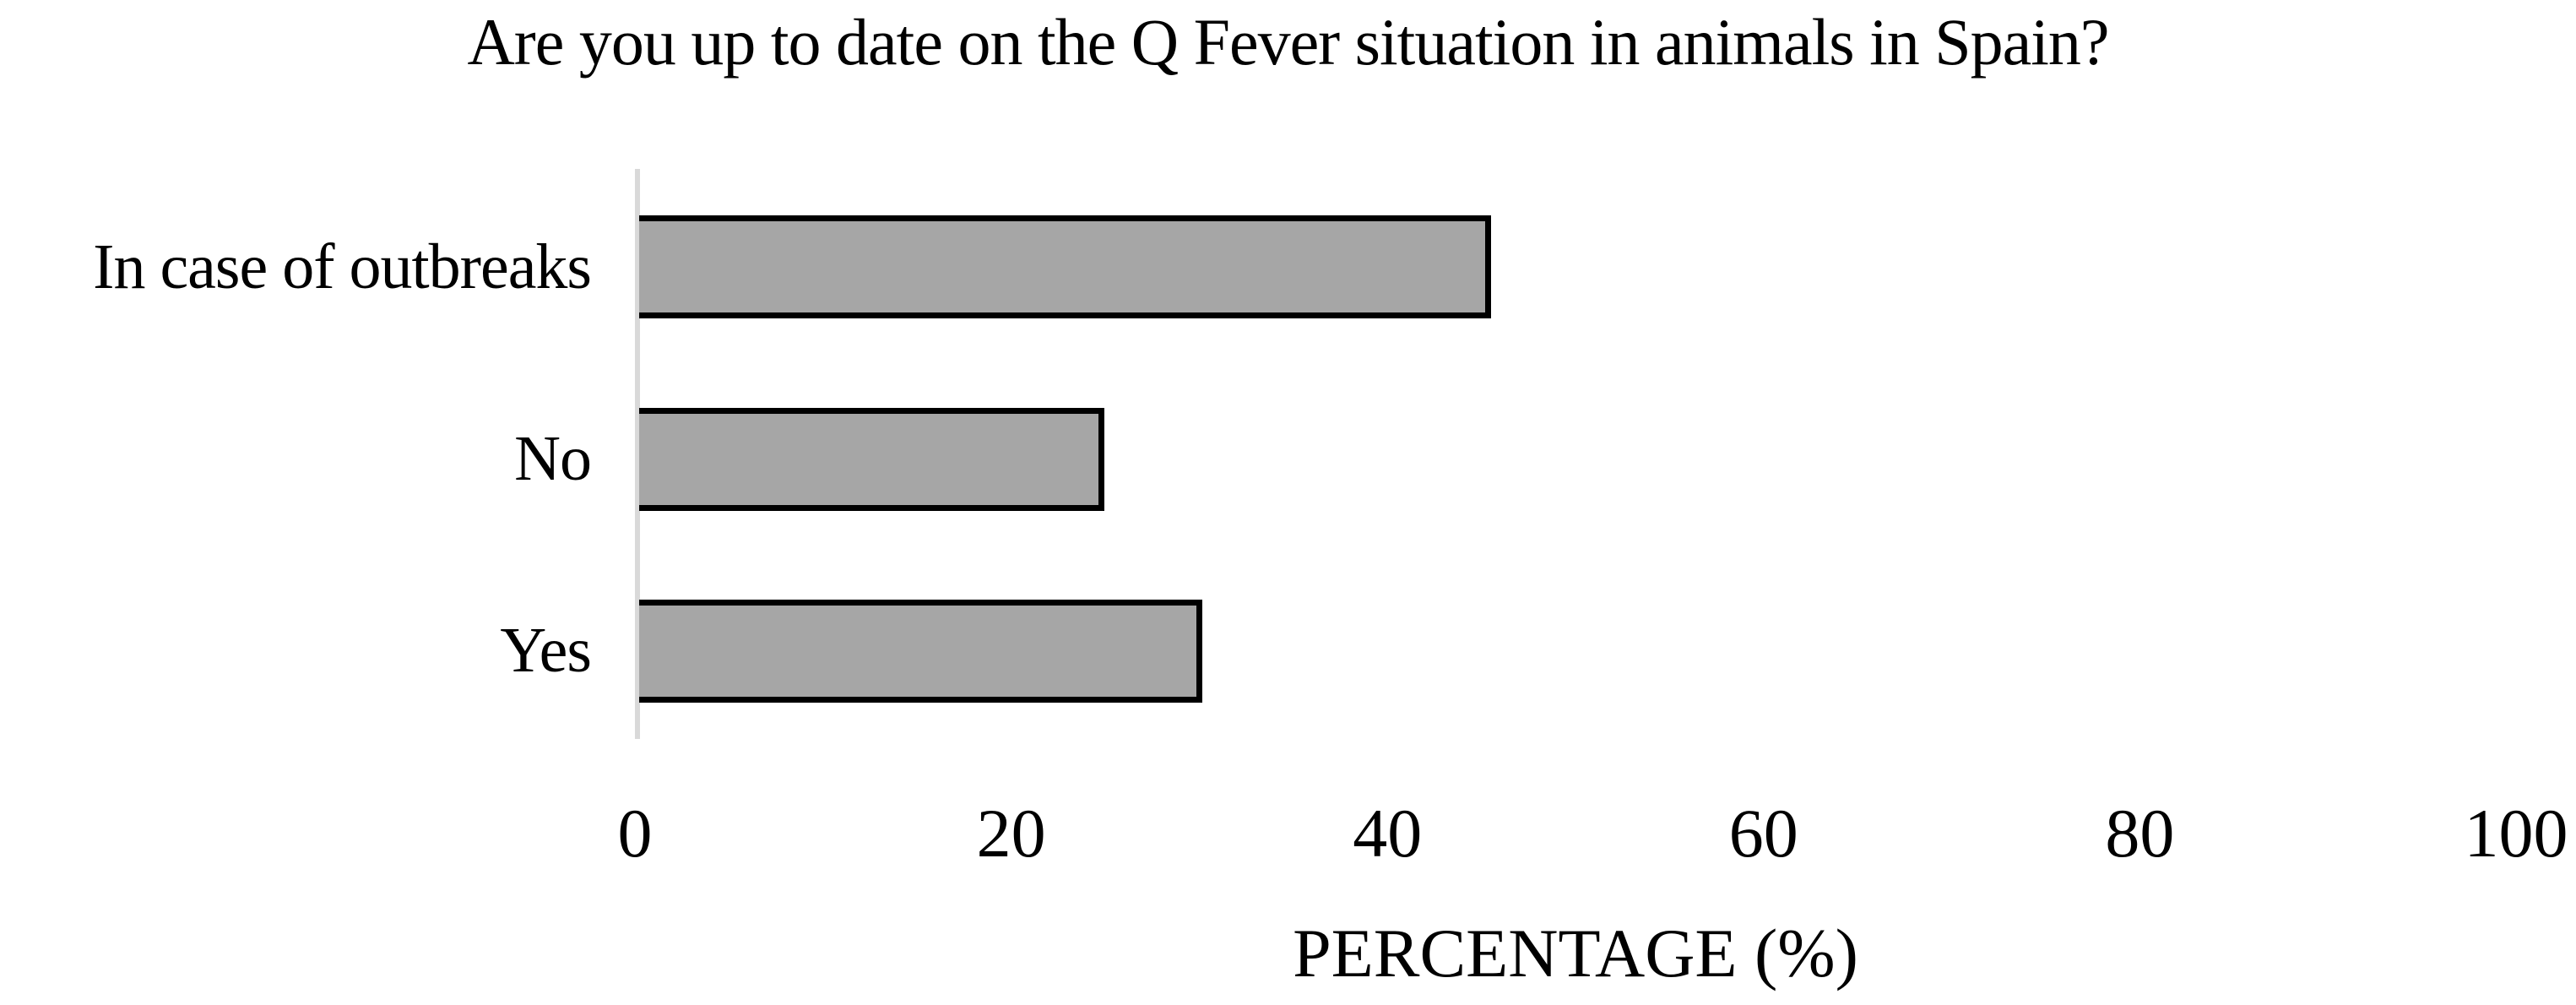 Image resolution: width=2576 pixels, height=1005 pixels. What do you see at coordinates (1575, 953) in the screenshot?
I see `x-axis-label: PERCENTAGE (%)` at bounding box center [1575, 953].